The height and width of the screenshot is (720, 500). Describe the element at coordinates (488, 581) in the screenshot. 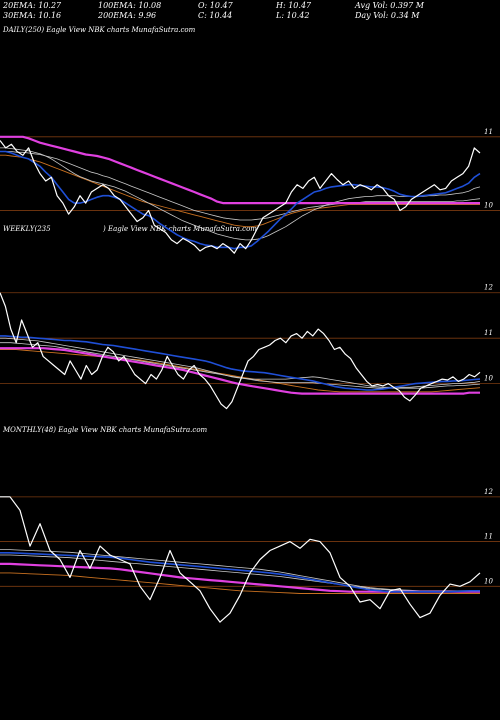

I see `monthly-tick-label: 10` at that location.